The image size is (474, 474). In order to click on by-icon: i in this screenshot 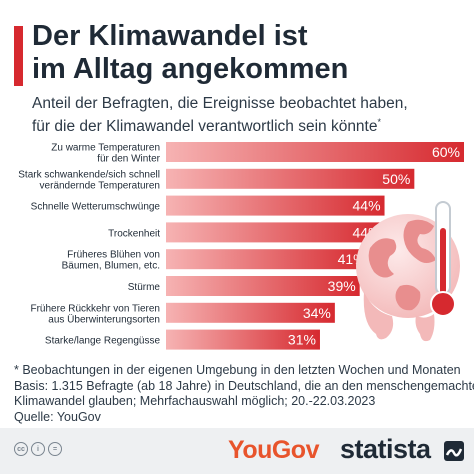, I will do `click(38, 449)`.